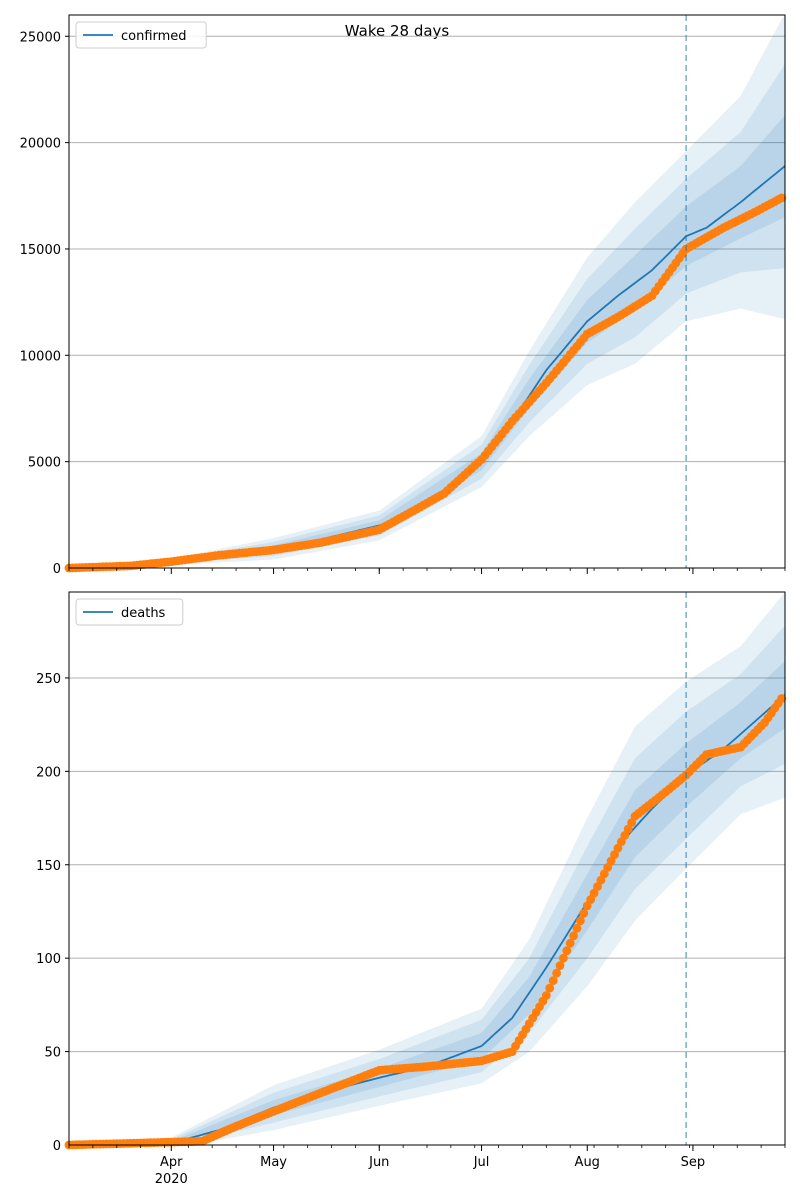  Describe the element at coordinates (587, 1162) in the screenshot. I see `deaths-xtick-label: Aug` at that location.